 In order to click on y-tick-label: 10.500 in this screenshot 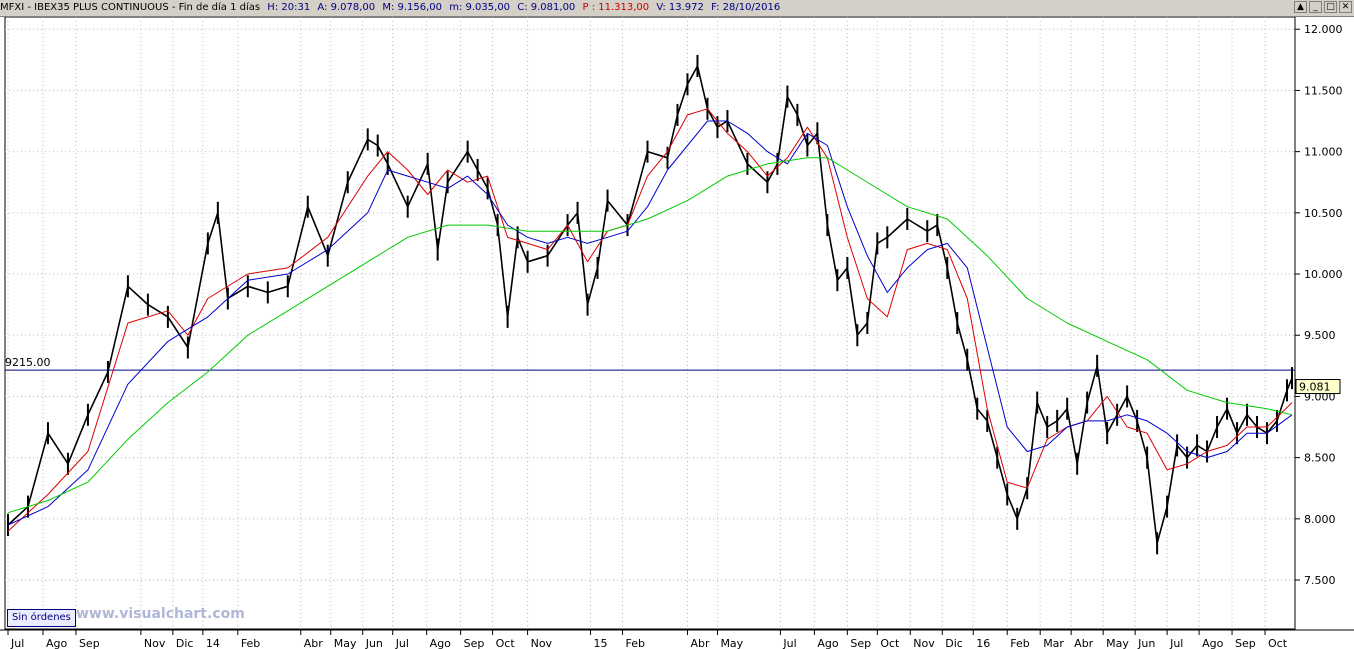, I will do `click(1323, 213)`.